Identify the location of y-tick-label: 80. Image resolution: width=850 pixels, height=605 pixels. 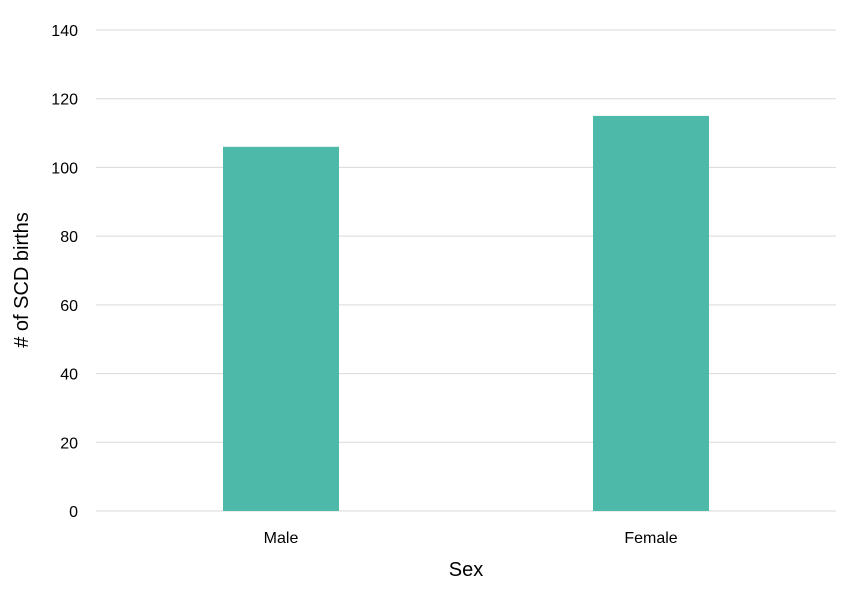
(69, 237).